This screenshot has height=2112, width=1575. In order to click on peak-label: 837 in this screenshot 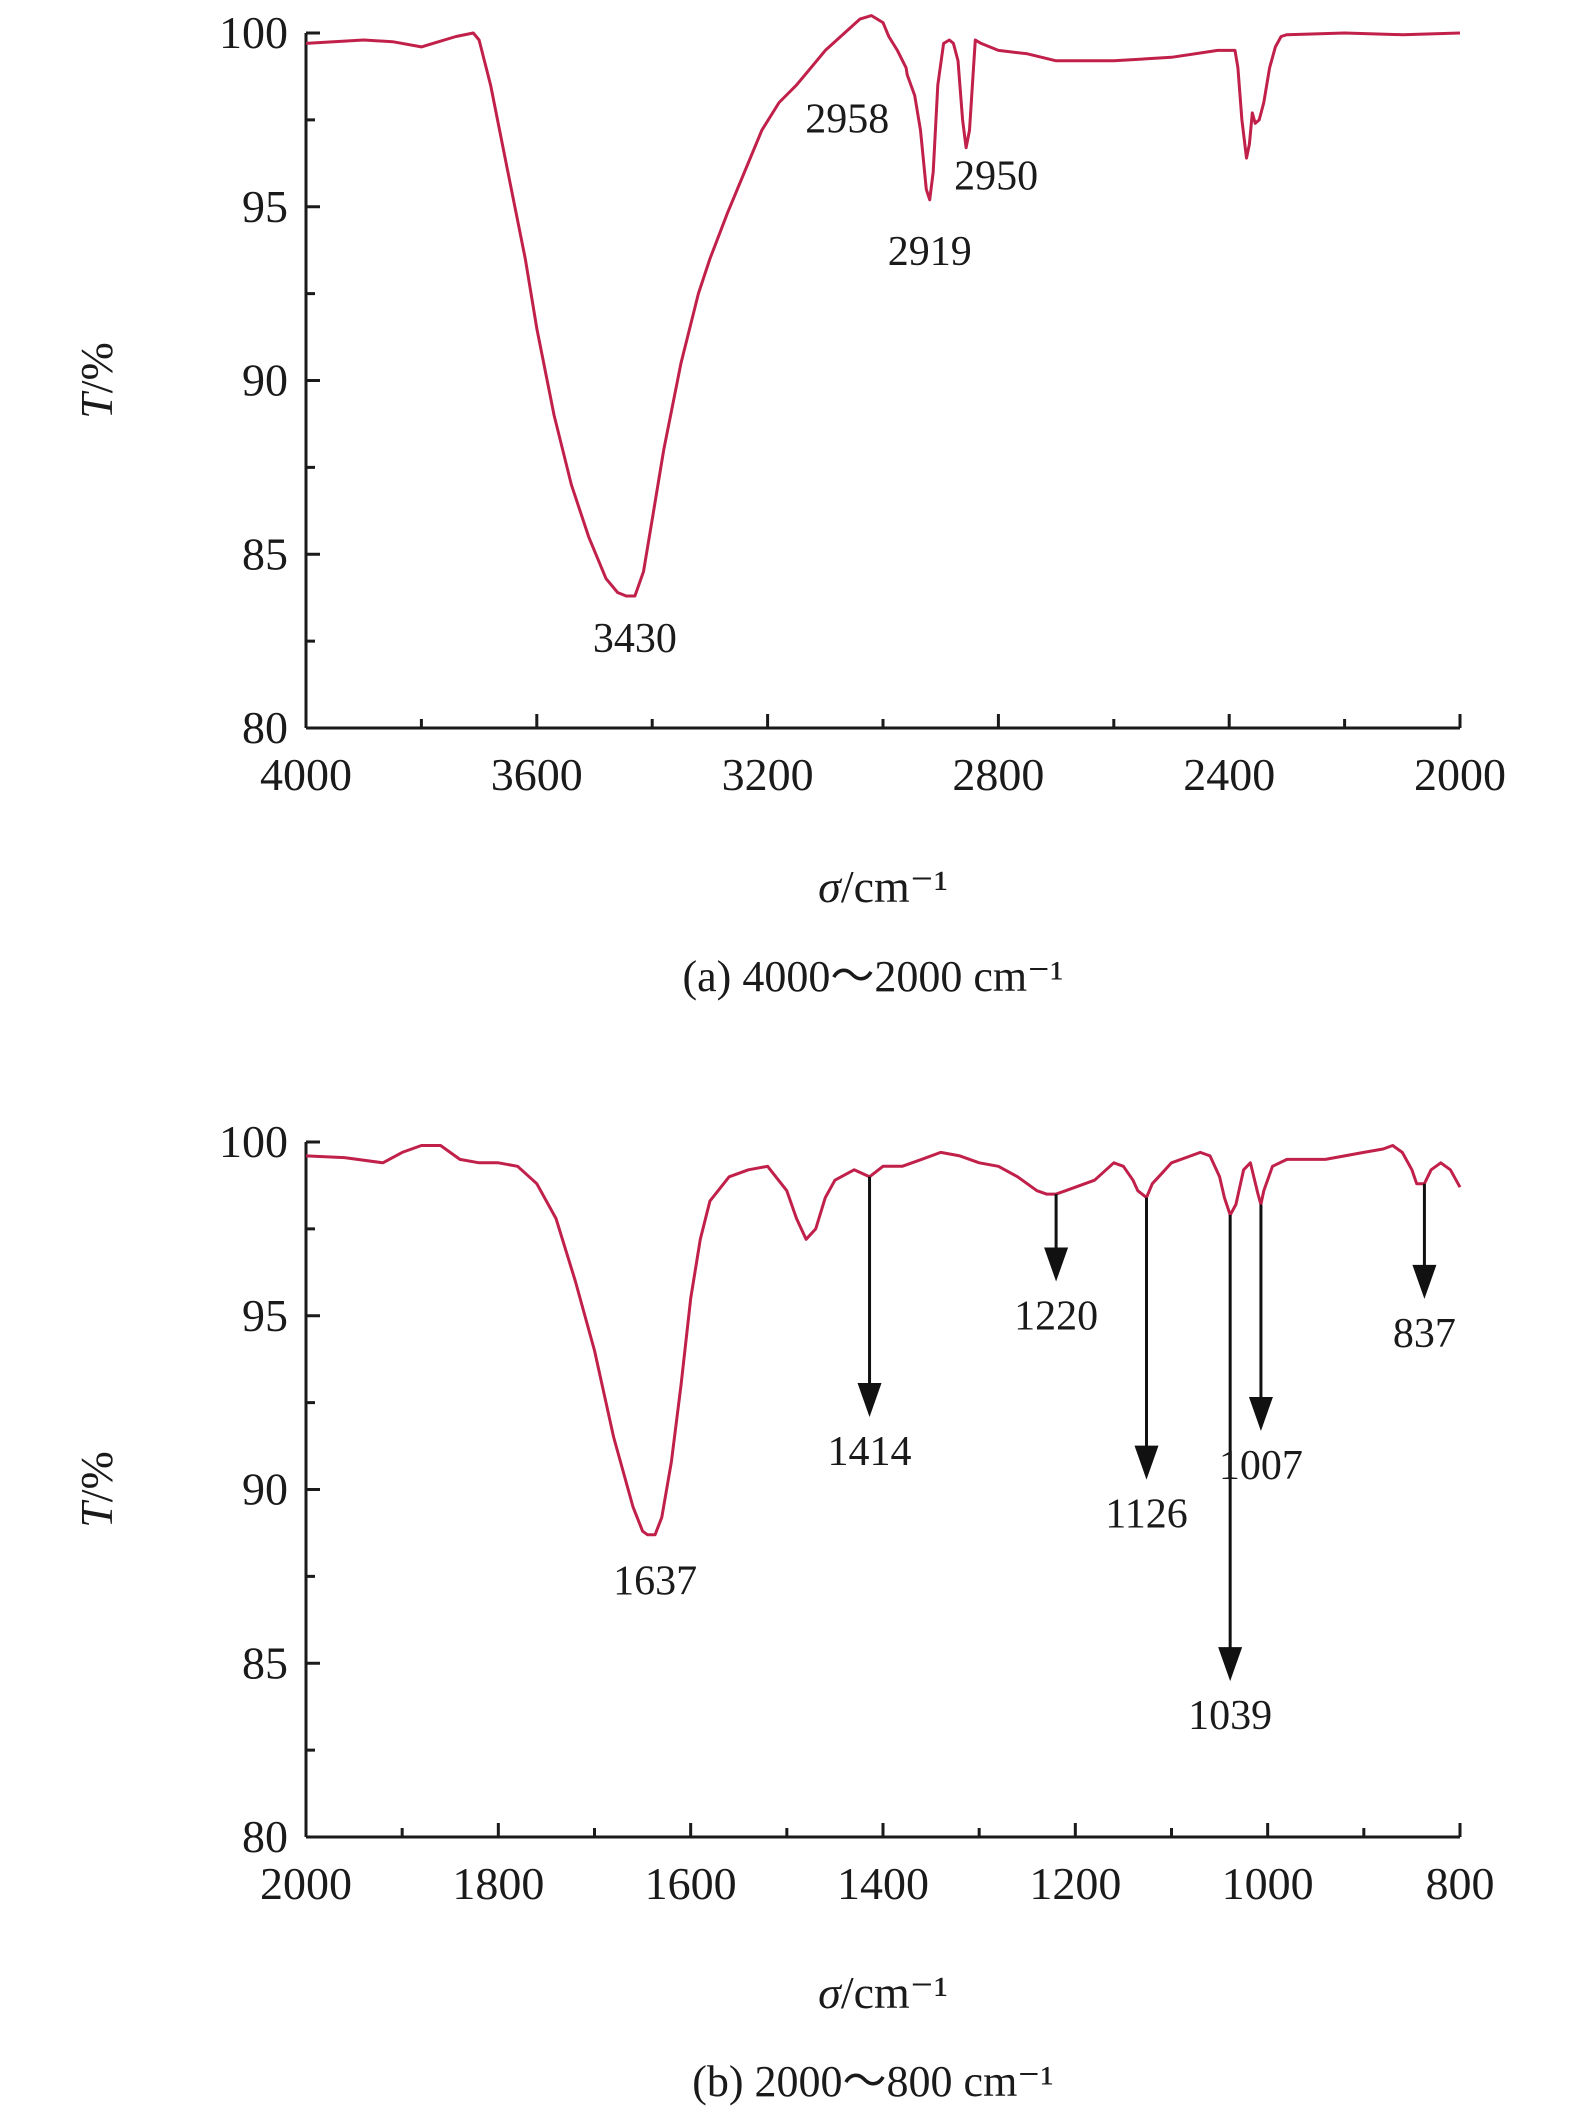, I will do `click(1424, 1334)`.